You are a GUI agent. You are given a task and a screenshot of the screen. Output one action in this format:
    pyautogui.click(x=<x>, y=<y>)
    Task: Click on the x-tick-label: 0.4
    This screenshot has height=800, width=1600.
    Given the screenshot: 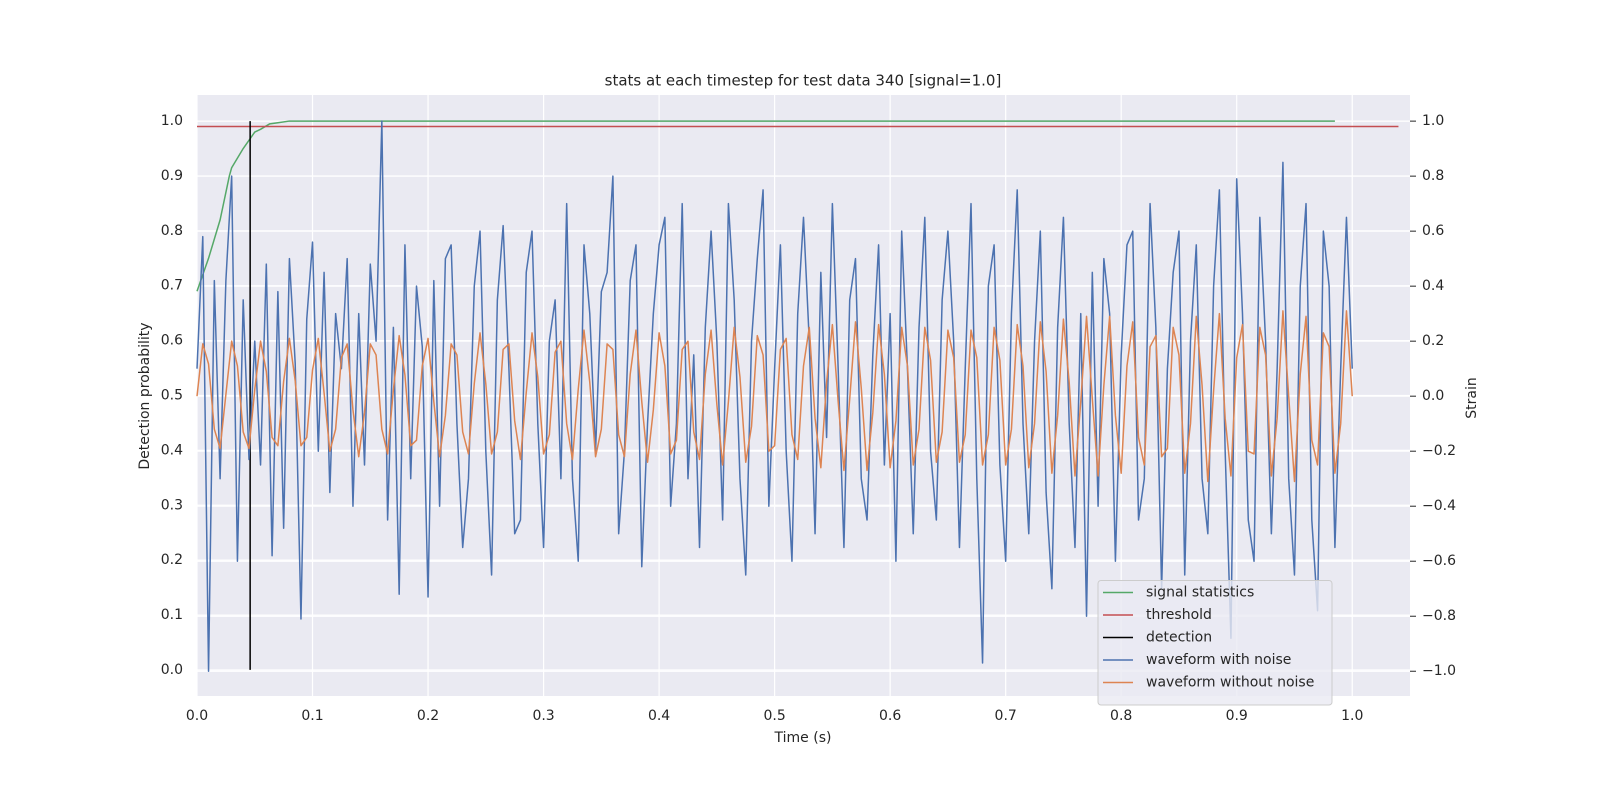 What is the action you would take?
    pyautogui.click(x=659, y=716)
    